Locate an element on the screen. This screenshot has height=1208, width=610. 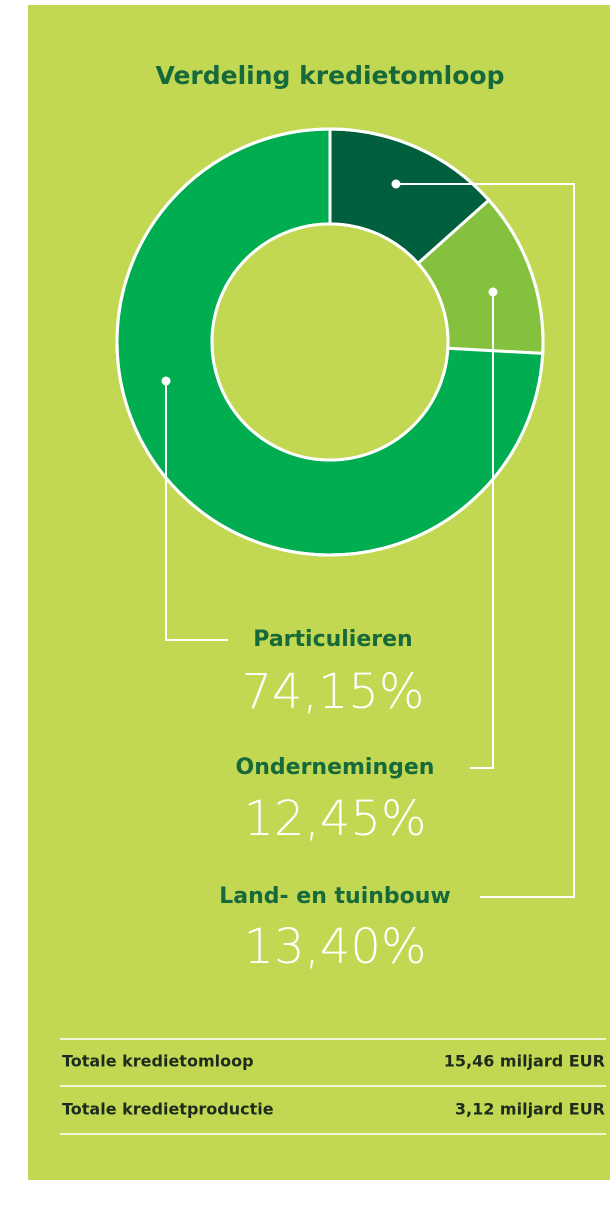
row-value: 15,46 miljard EUR is located at coordinates (524, 1061).